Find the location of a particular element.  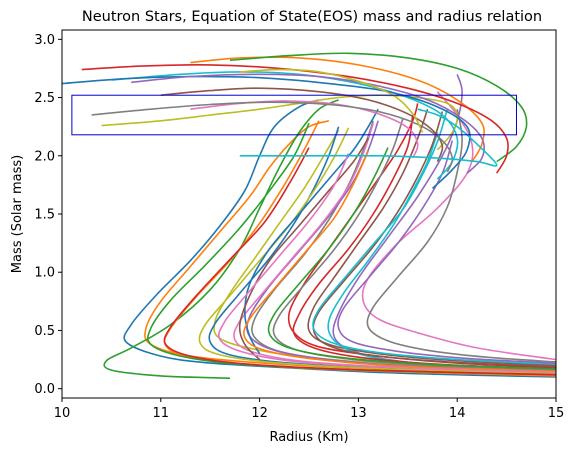

x-tick-label: 14 is located at coordinates (457, 413).